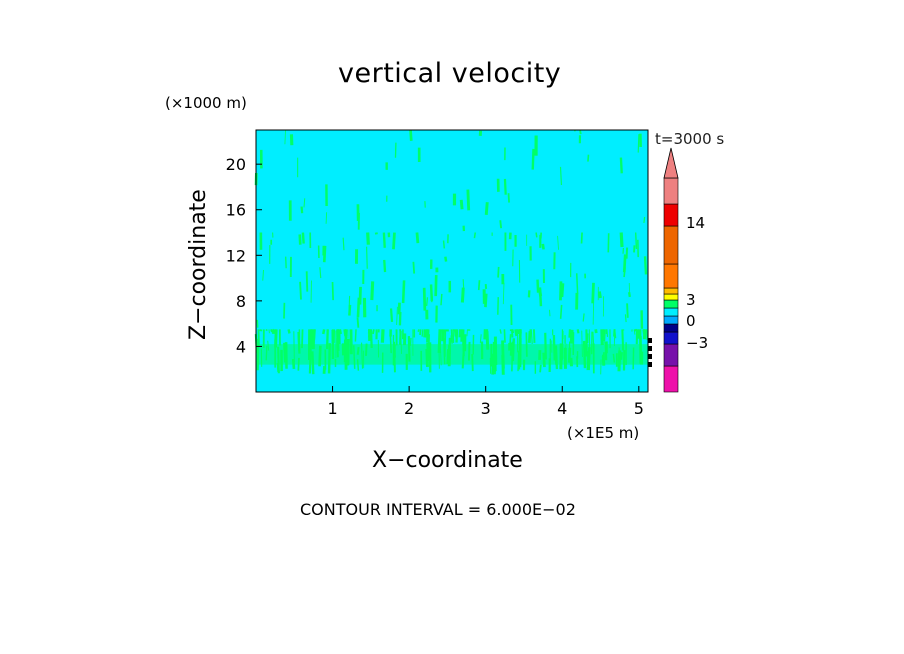  What do you see at coordinates (562, 408) in the screenshot?
I see `x-tick-label: 4` at bounding box center [562, 408].